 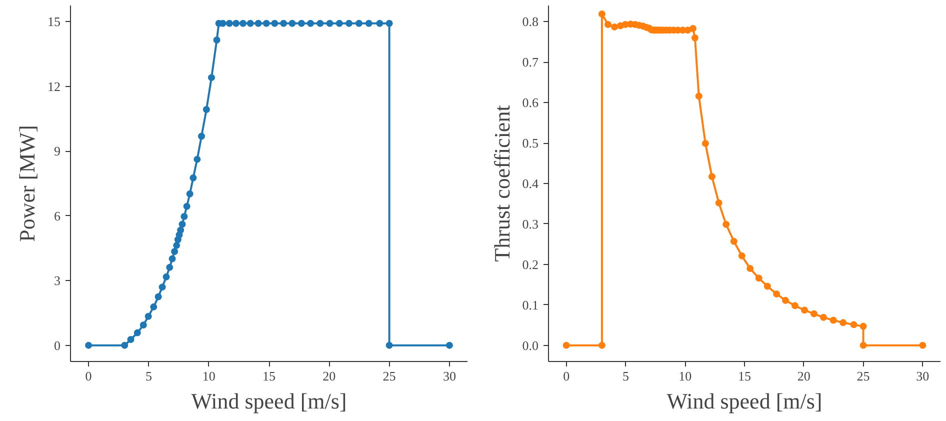 I want to click on y-tick-label: 0.0, so click(x=530, y=345).